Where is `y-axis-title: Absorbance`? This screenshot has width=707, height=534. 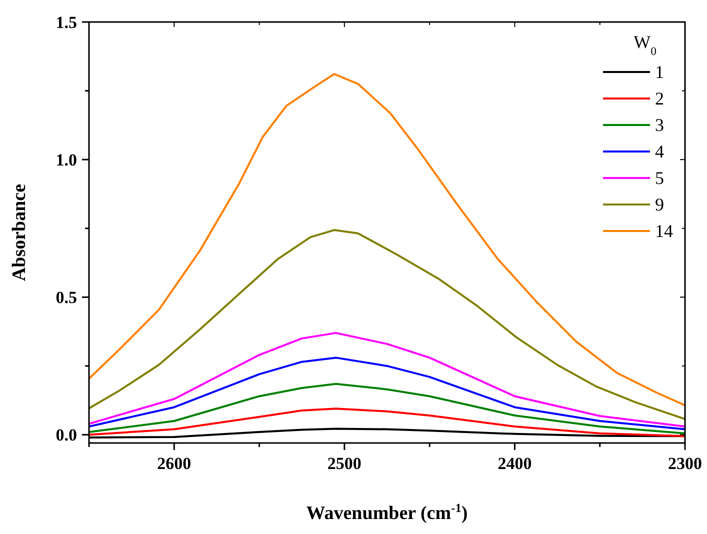 y-axis-title: Absorbance is located at coordinates (19, 233).